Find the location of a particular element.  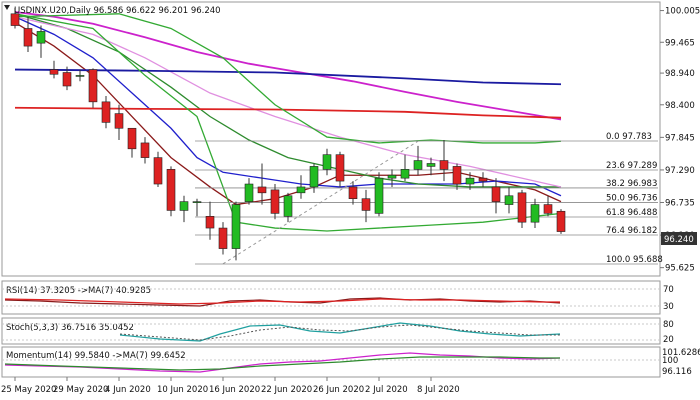

stoch-label: Stoch(5,3,3) 36.7516 35.0452 is located at coordinates (70, 328).